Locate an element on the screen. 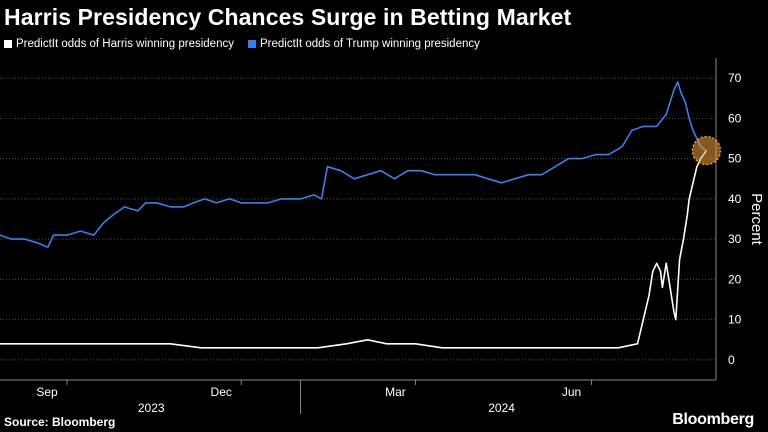 The height and width of the screenshot is (432, 768). legend-swatch-trump is located at coordinates (251, 44).